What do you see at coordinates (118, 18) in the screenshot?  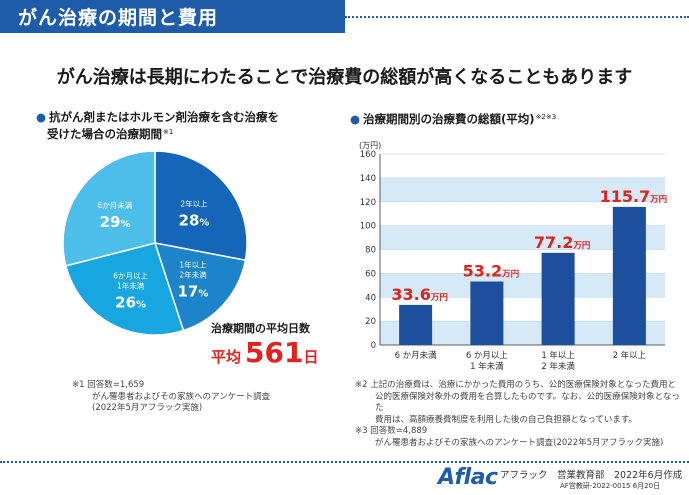 I see `page-title: がん治療の期間と費用` at bounding box center [118, 18].